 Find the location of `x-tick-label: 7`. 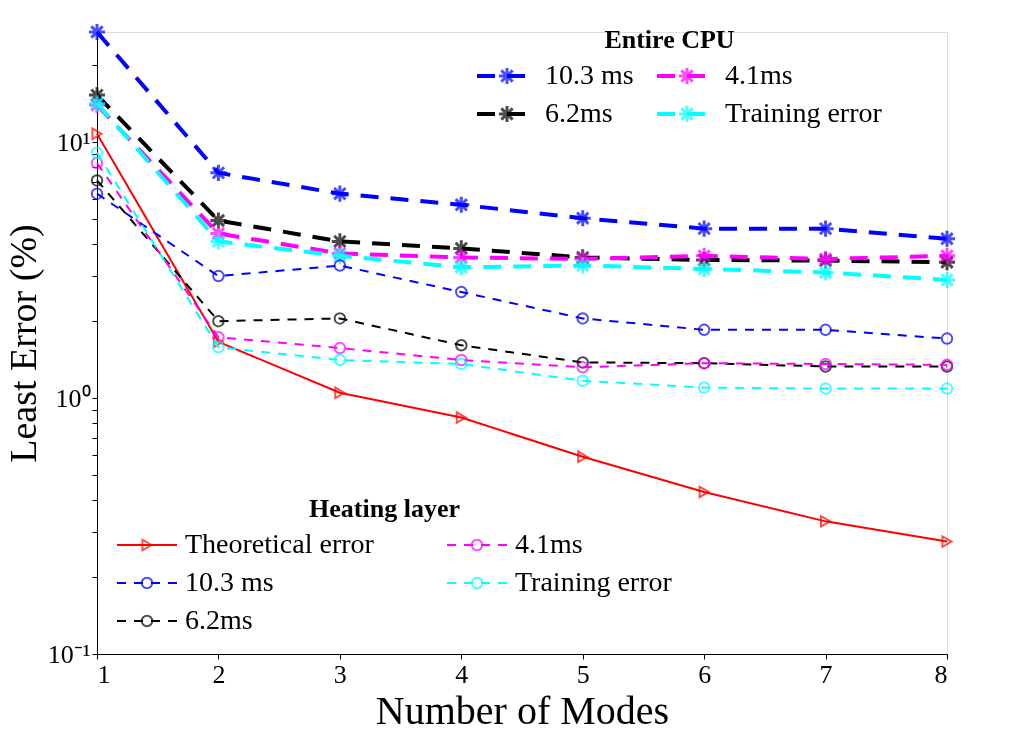

x-tick-label: 7 is located at coordinates (826, 674).